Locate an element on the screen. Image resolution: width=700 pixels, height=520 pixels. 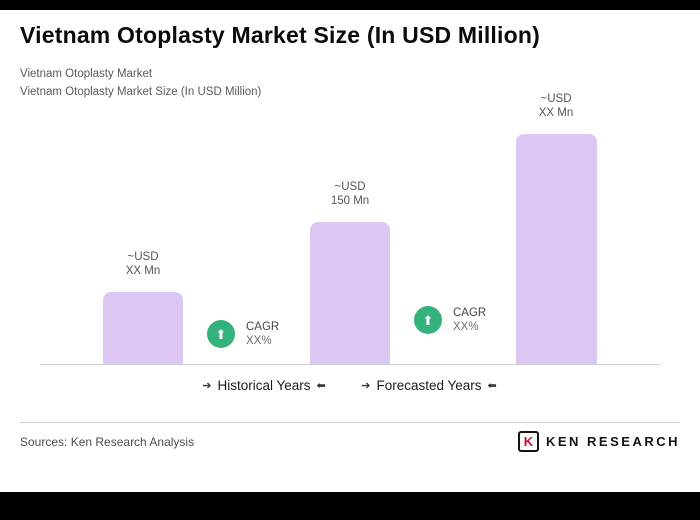
axis-group-historical: ➔ Historical Years ⬅ is located at coordinates (263, 385).